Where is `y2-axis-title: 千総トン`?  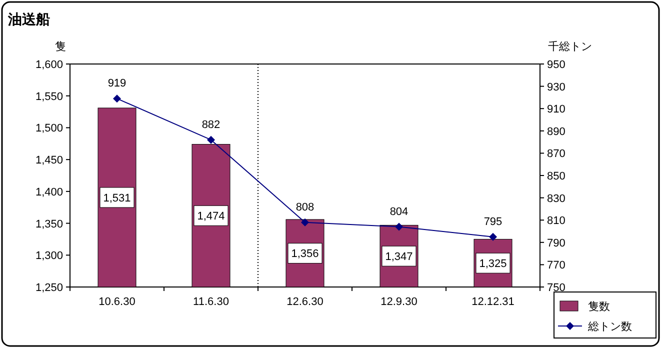
y2-axis-title: 千総トン is located at coordinates (570, 46).